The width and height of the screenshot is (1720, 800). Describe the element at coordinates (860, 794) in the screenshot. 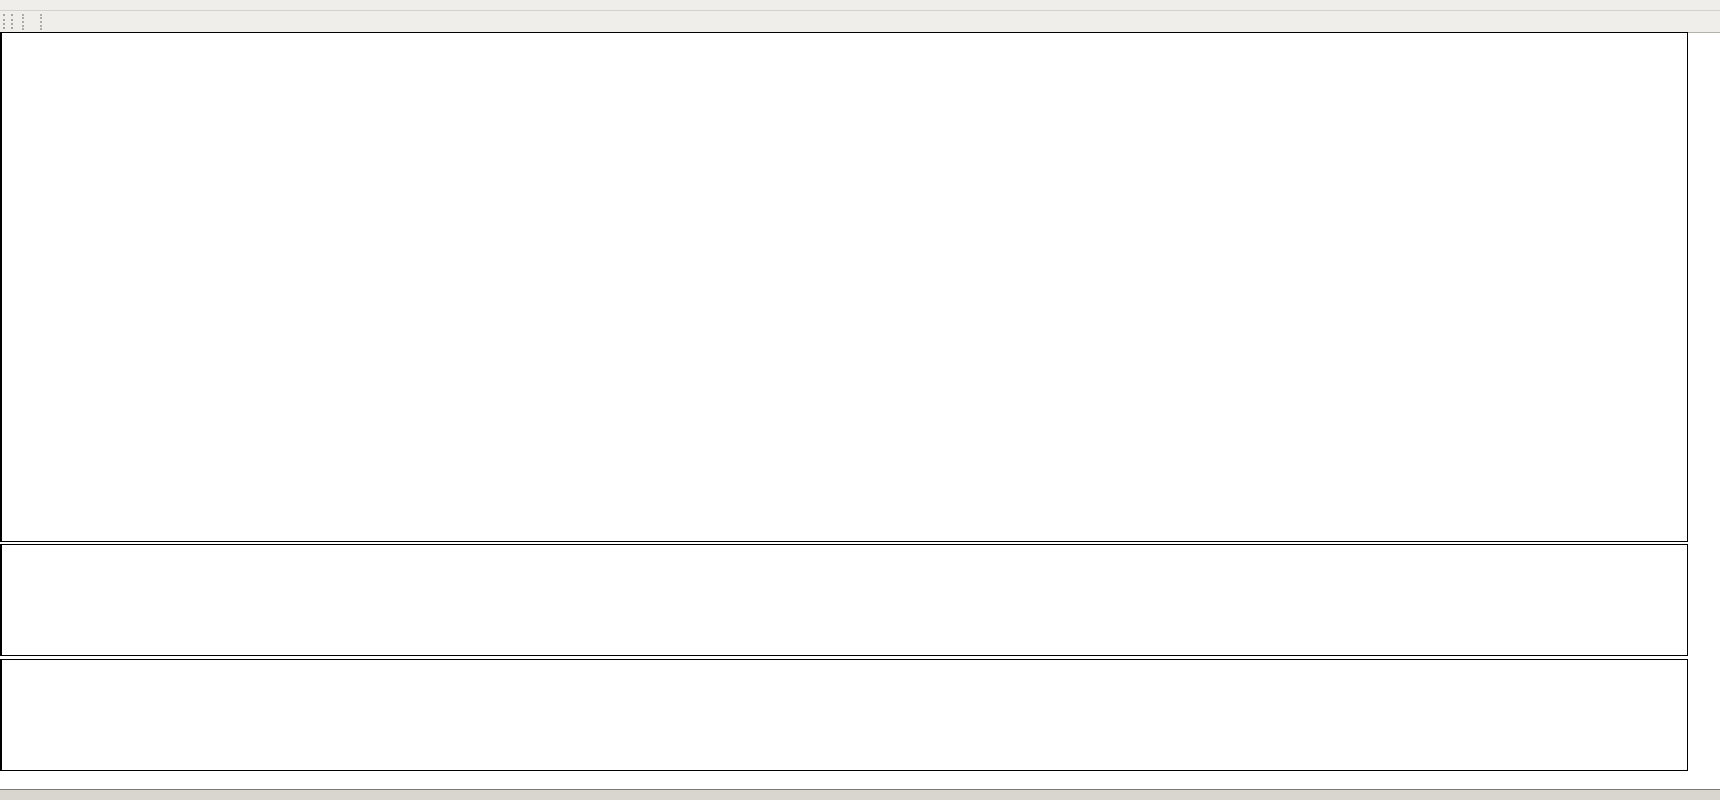

I see `status-bar` at that location.